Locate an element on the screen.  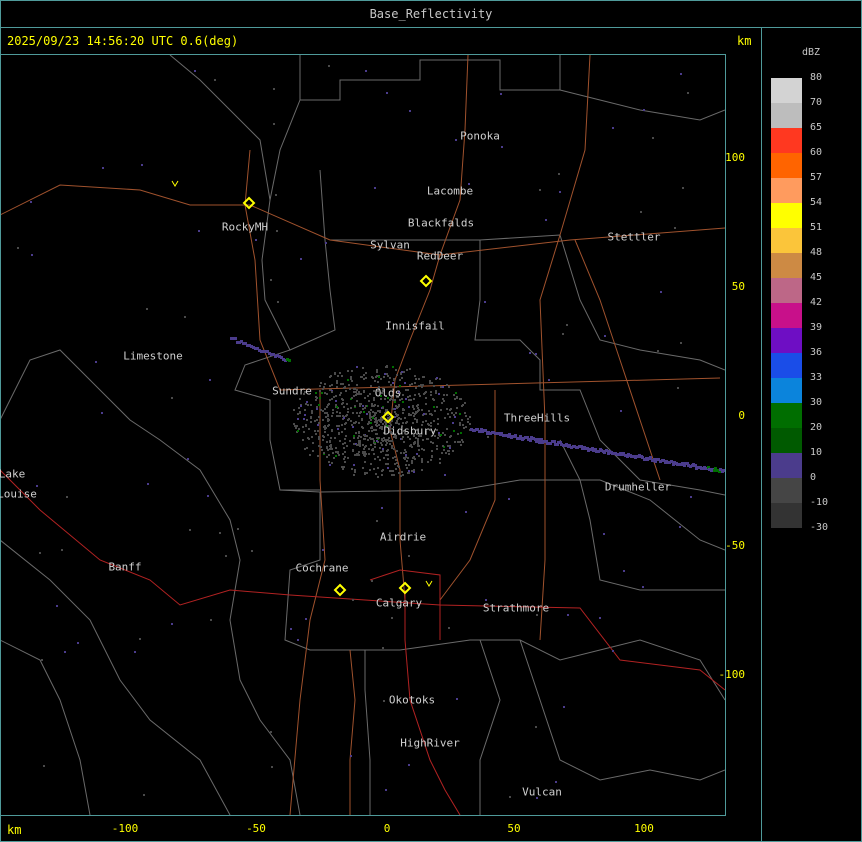
town-label: Banff is located at coordinates (125, 567).